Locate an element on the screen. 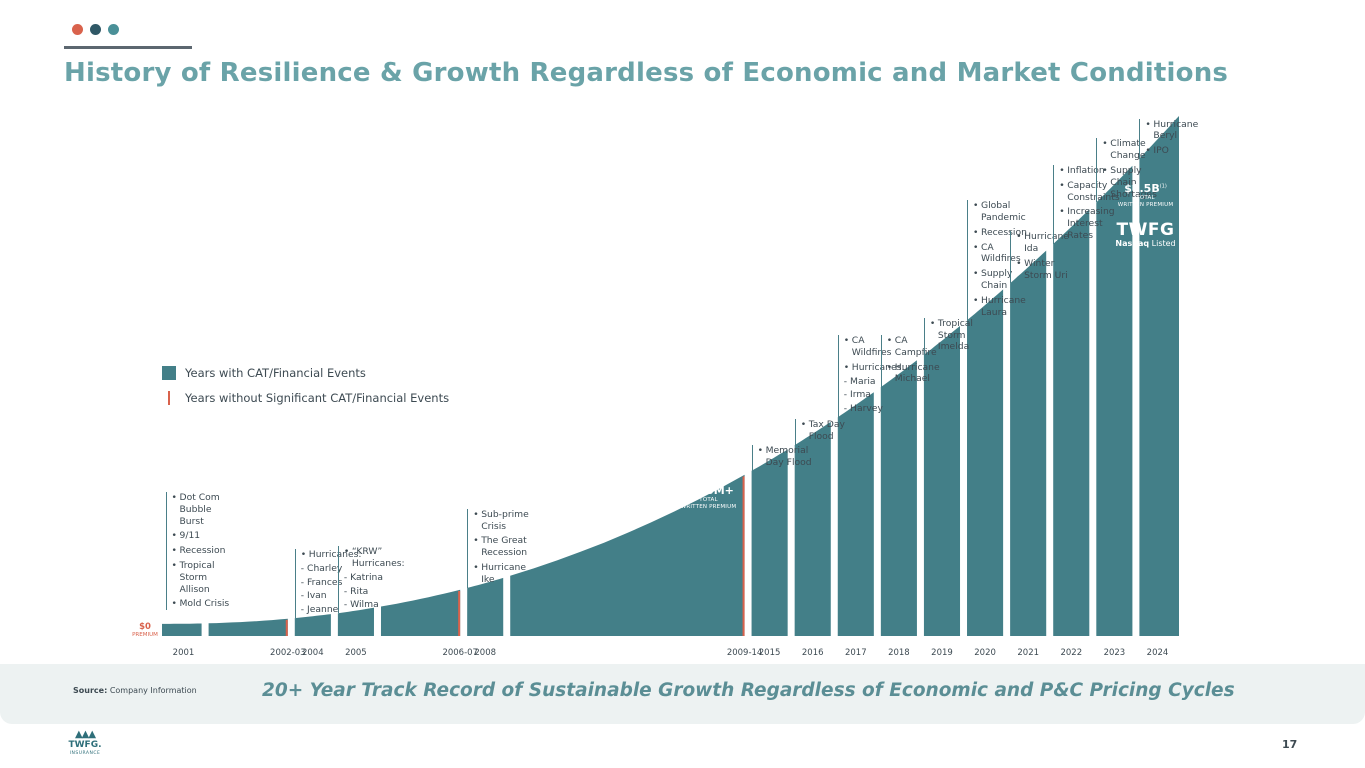 The image size is (1365, 768). annotation-item: • Tax Day Flood is located at coordinates (833, 431).